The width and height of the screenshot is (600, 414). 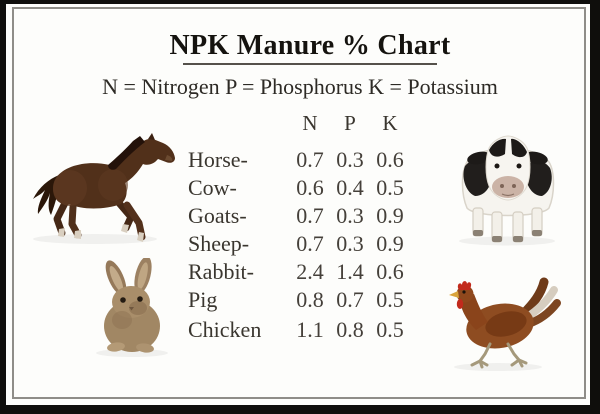 What do you see at coordinates (225, 329) in the screenshot?
I see `animal-label: Chicken` at bounding box center [225, 329].